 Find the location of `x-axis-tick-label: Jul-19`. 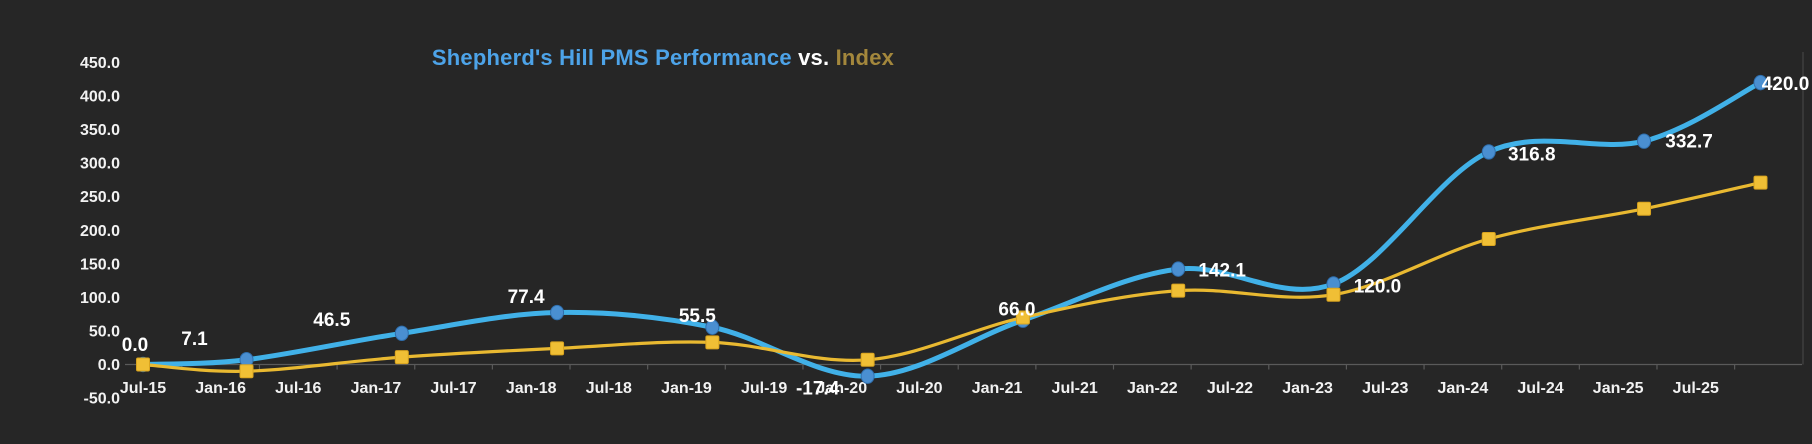

x-axis-tick-label: Jul-19 is located at coordinates (764, 388).